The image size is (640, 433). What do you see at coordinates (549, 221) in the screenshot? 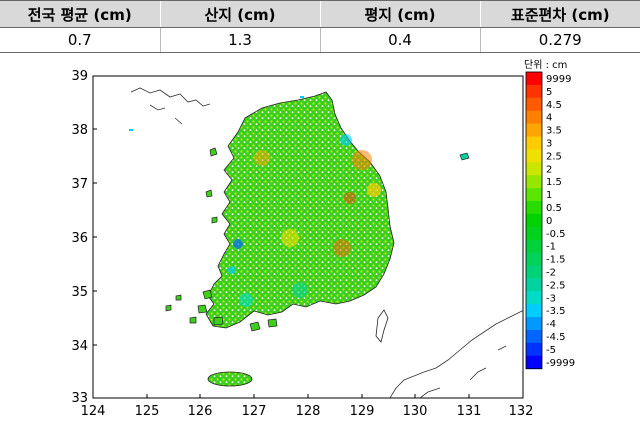
I see `legend-label: 0` at bounding box center [549, 221].